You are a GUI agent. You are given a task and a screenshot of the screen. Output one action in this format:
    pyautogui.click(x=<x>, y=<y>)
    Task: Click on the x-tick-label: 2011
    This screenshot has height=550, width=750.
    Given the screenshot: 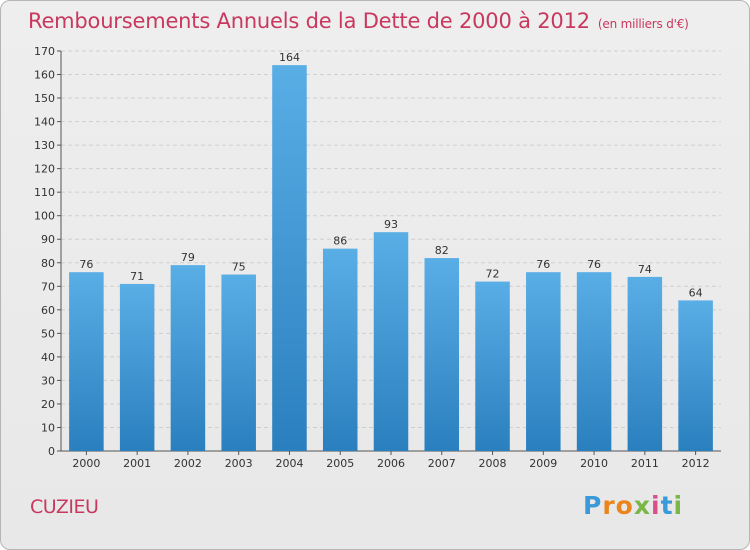 What is the action you would take?
    pyautogui.click(x=645, y=463)
    